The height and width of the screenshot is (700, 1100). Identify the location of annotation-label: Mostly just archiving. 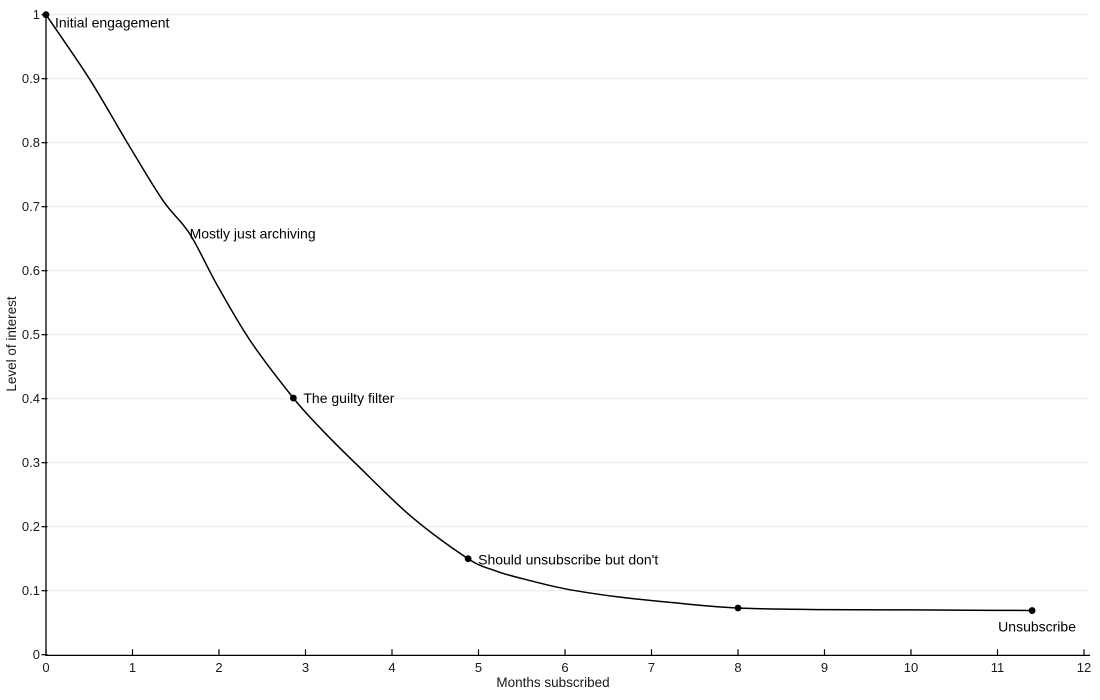
(253, 234).